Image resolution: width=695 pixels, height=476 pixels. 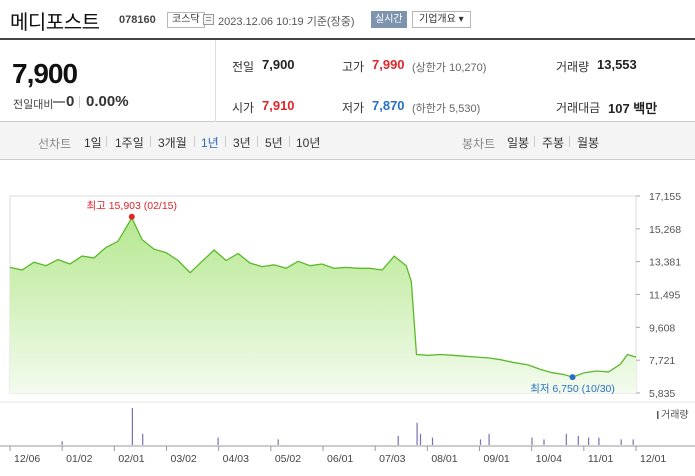 I want to click on tab-monthly: 월봉, so click(x=588, y=143).